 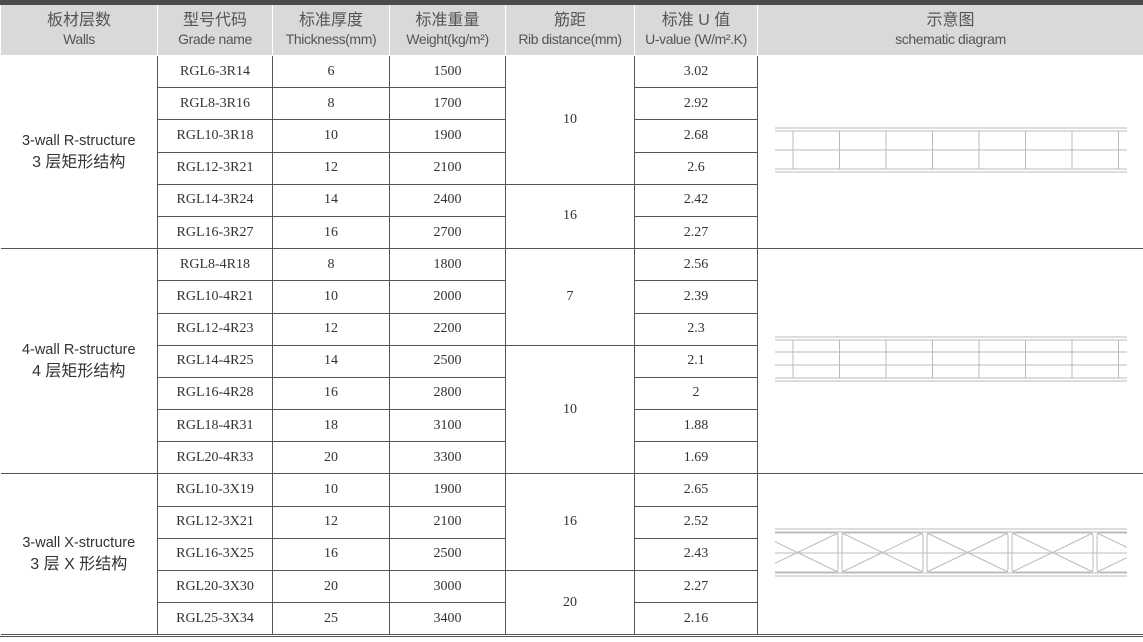 What do you see at coordinates (215, 232) in the screenshot?
I see `grade-cell: RGL16-3R27` at bounding box center [215, 232].